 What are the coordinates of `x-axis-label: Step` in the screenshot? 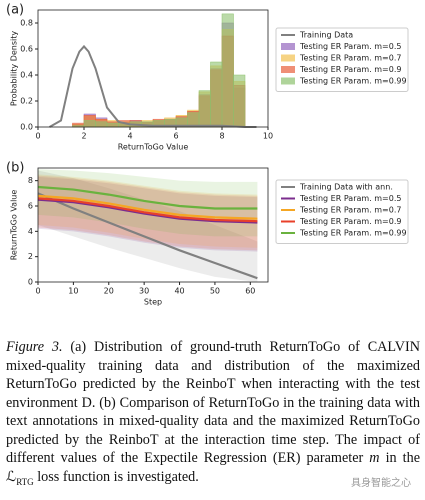 It's located at (153, 302).